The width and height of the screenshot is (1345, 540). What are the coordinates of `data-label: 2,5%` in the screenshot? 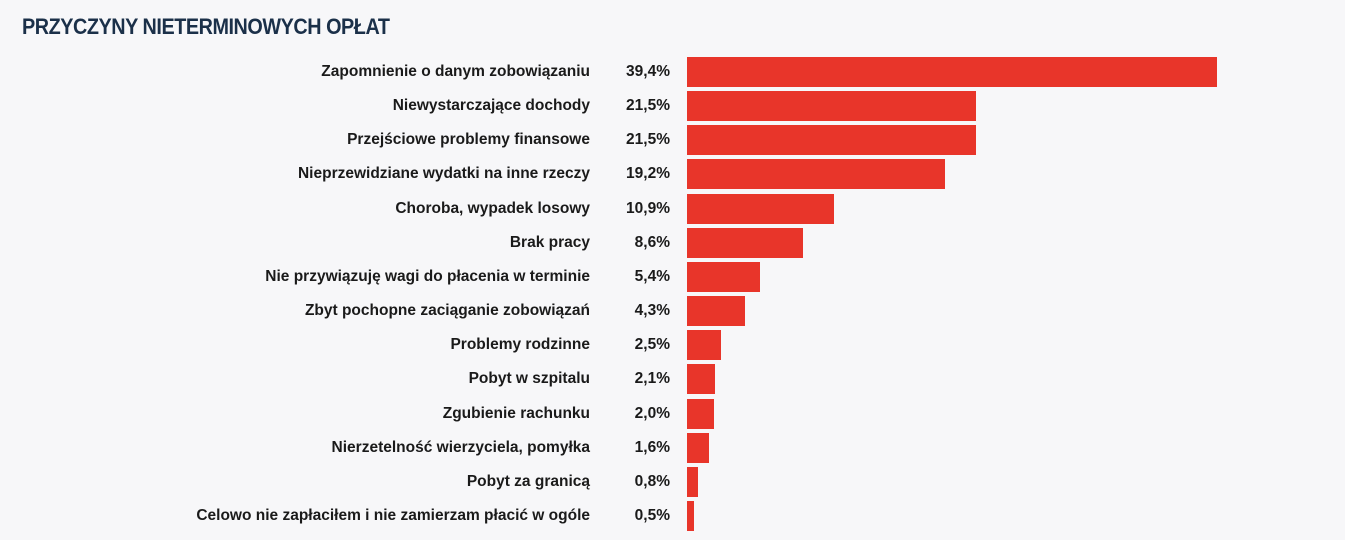 It's located at (652, 345).